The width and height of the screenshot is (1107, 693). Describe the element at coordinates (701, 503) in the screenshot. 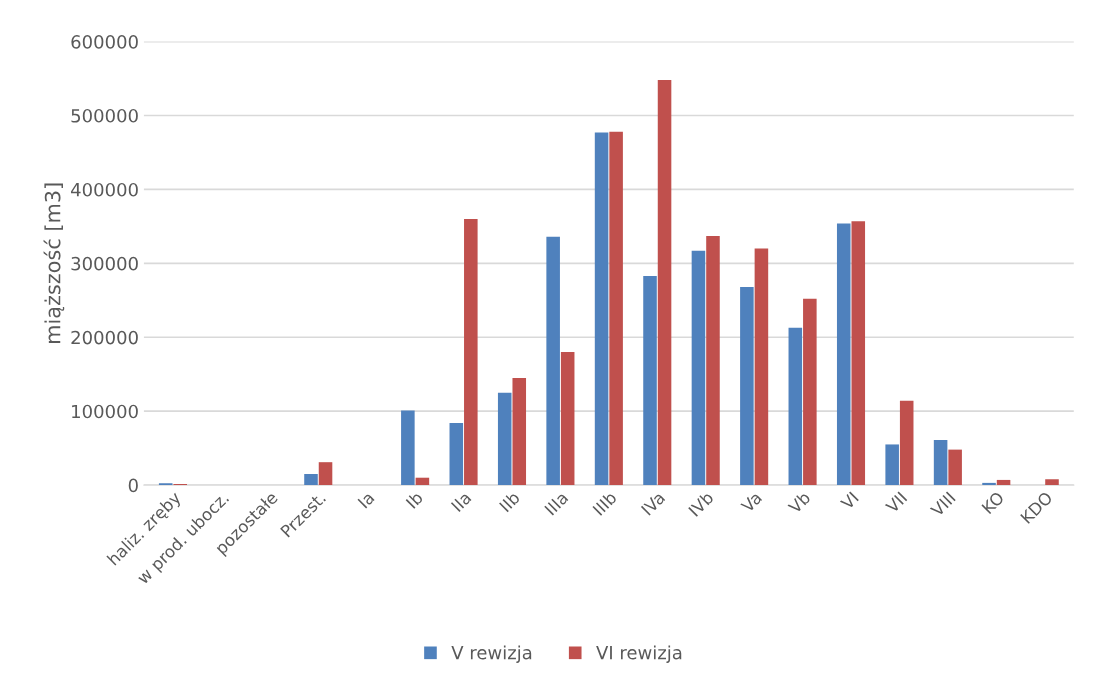

I see `x-tick-label: IVb` at that location.